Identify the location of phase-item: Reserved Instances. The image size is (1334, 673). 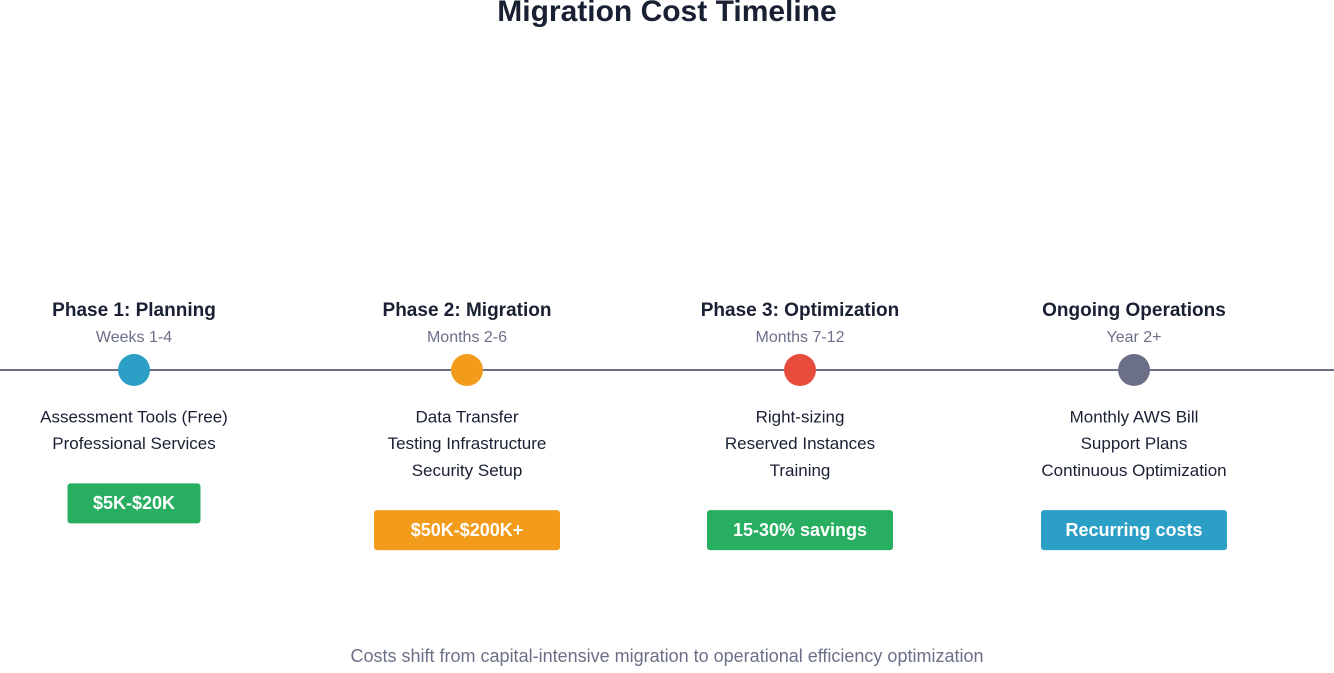
(800, 443).